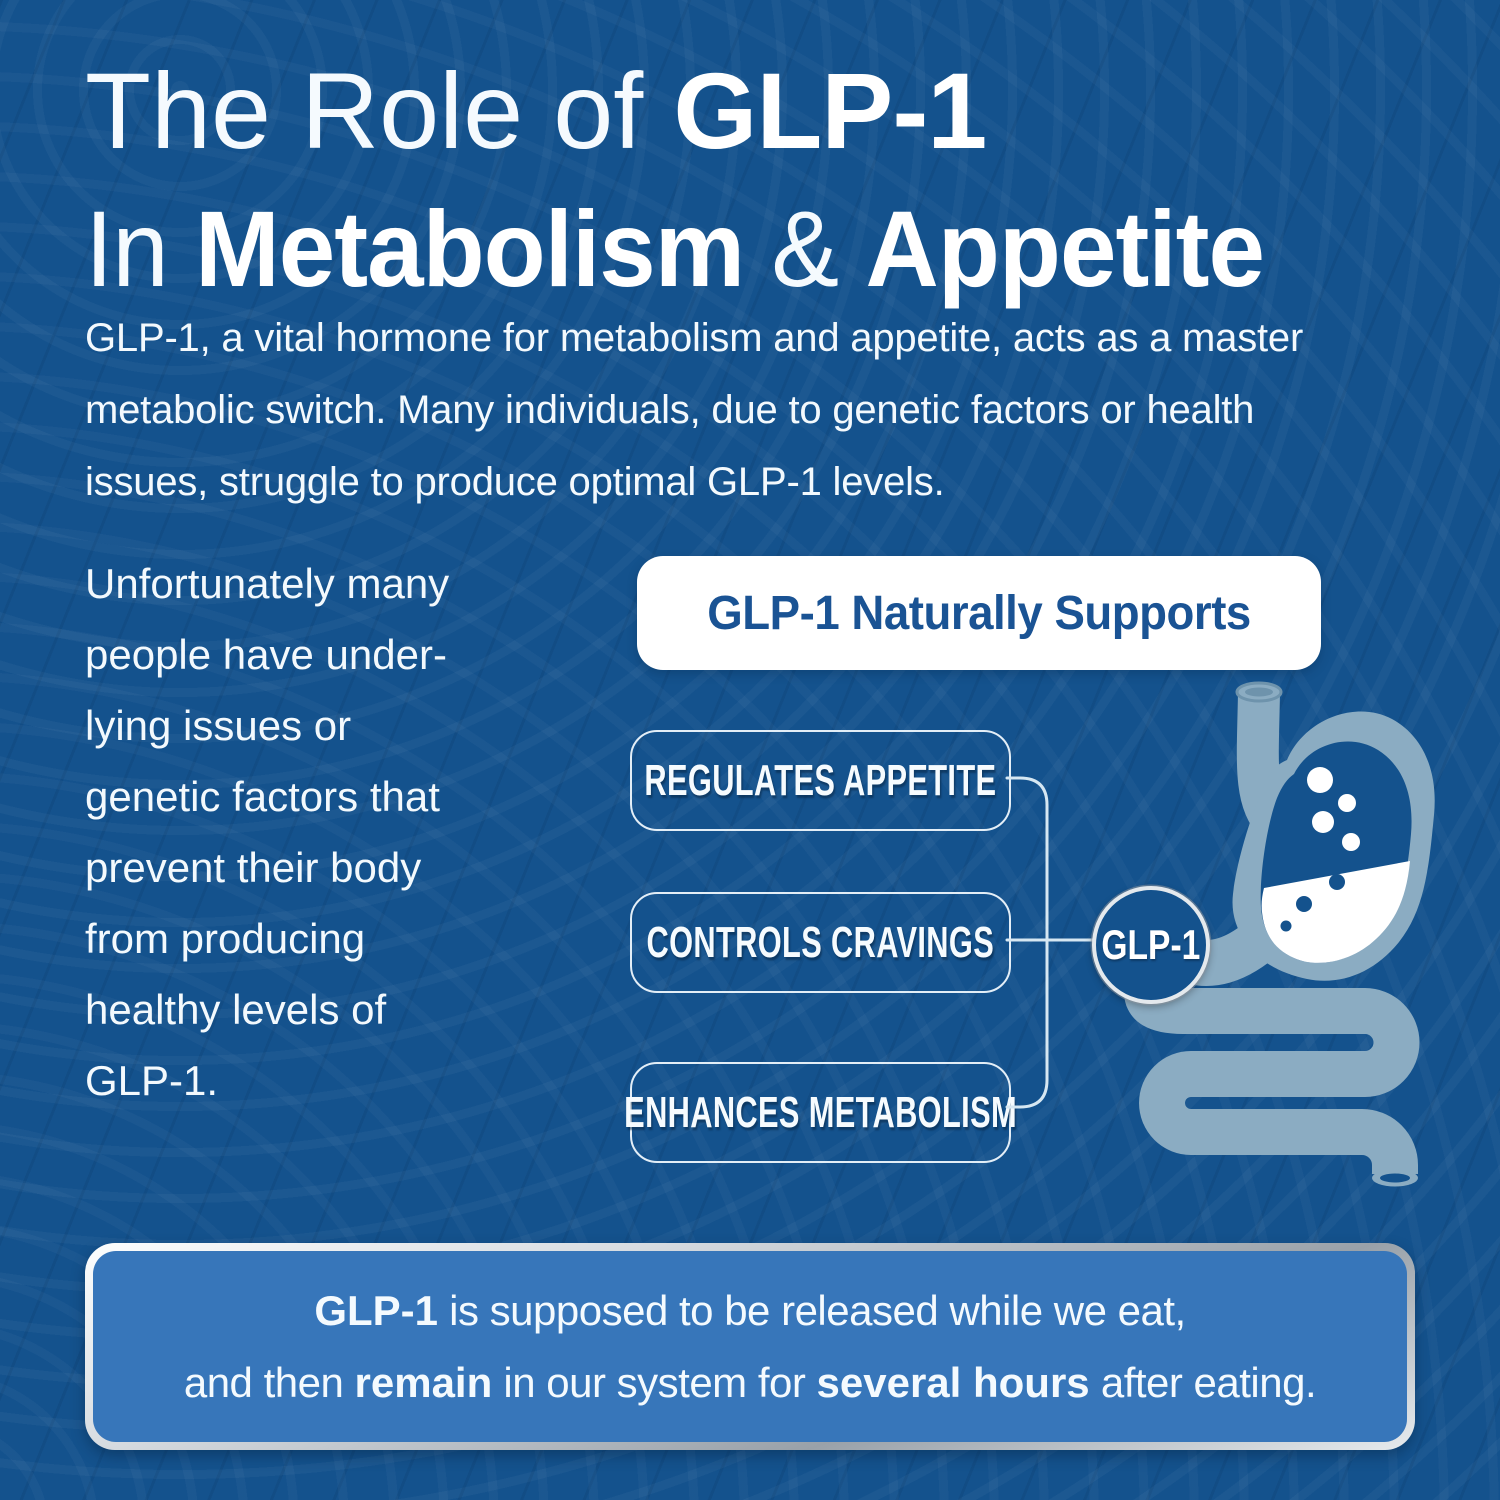 The height and width of the screenshot is (1500, 1500). Describe the element at coordinates (1203, 1382) in the screenshot. I see `callout-line2-post: after eating.` at that location.